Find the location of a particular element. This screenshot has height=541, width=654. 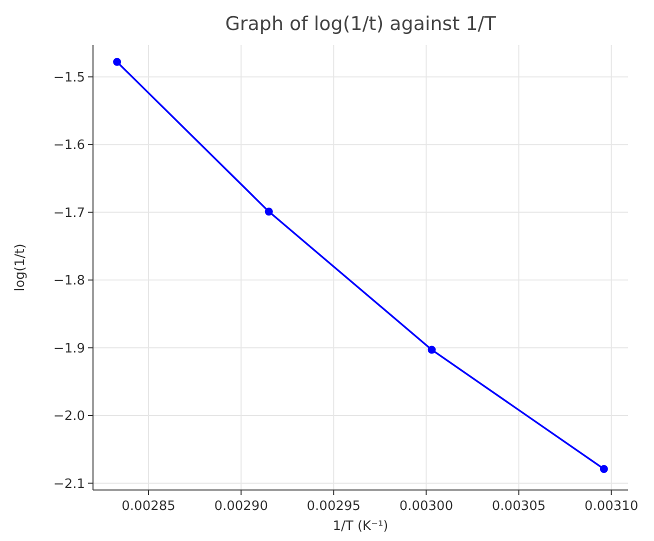

y-tick-label: −1.8 is located at coordinates (69, 281).